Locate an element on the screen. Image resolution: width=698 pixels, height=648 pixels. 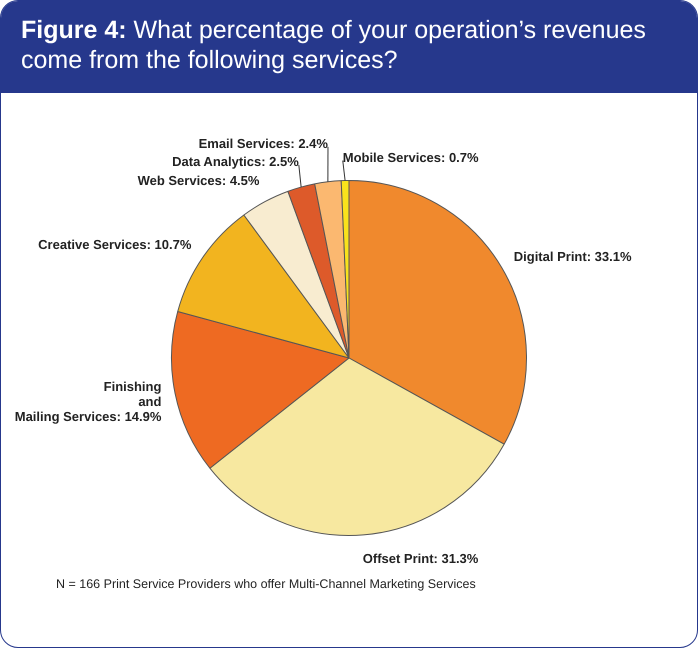
chart-title: Figure 4: What percentage of your operation’s revenues come from the following services? is located at coordinates (333, 45).